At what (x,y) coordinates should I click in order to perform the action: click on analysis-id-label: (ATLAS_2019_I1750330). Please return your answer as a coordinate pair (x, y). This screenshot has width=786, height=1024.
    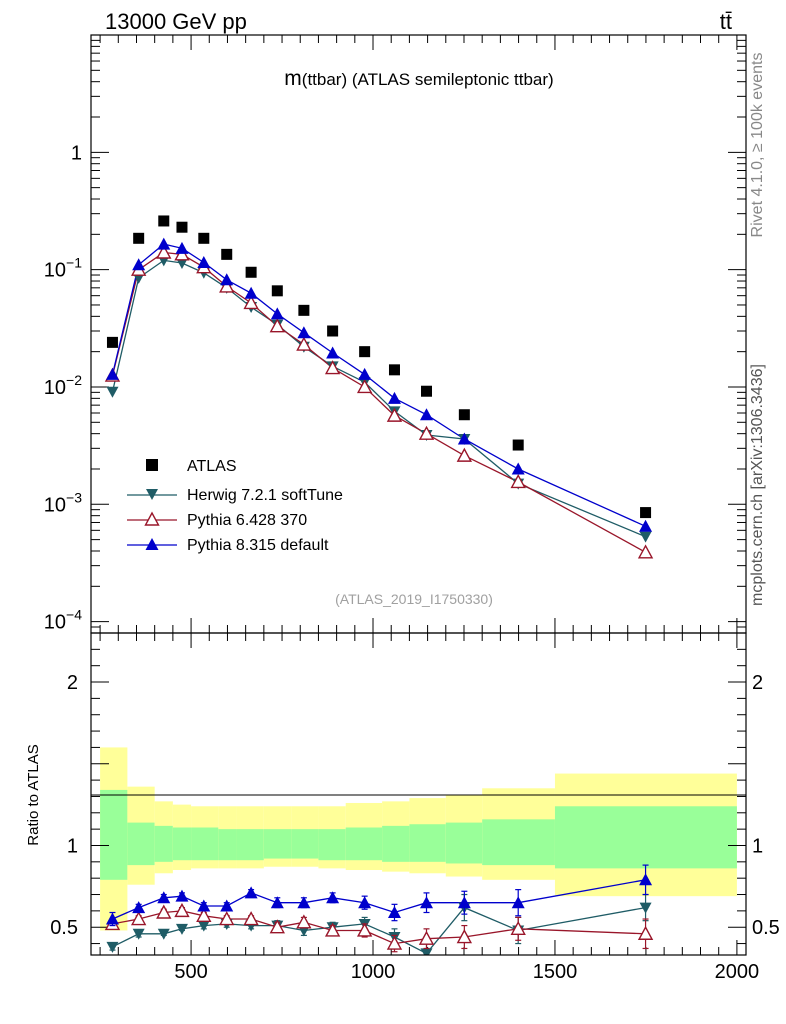
    Looking at the image, I should click on (414, 599).